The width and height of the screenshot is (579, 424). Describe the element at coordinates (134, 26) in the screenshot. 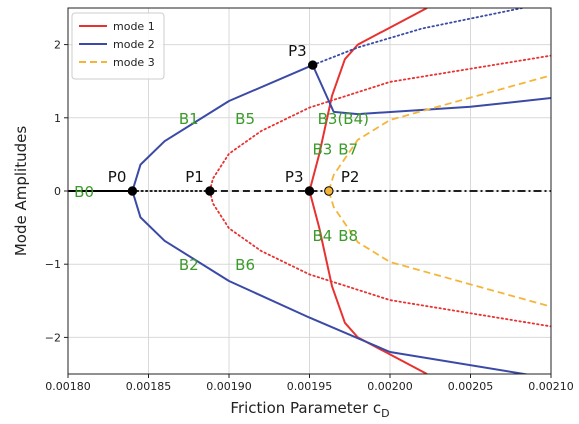

I see `legend-label-mode-1: mode 1` at that location.